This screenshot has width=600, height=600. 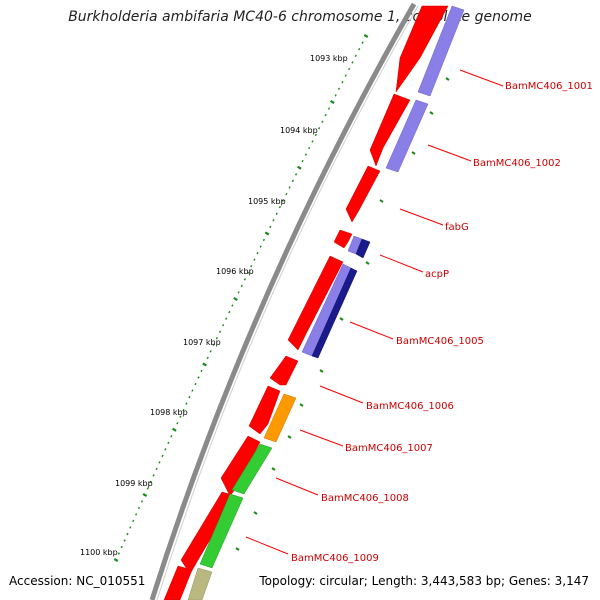 What do you see at coordinates (437, 274) in the screenshot?
I see `gene-label-acpp: acpP` at bounding box center [437, 274].